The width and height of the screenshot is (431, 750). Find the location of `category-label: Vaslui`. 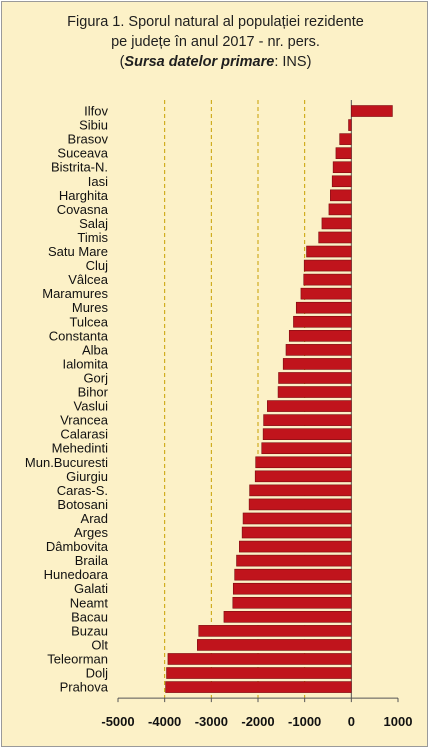

category-label: Vaslui is located at coordinates (91, 406).